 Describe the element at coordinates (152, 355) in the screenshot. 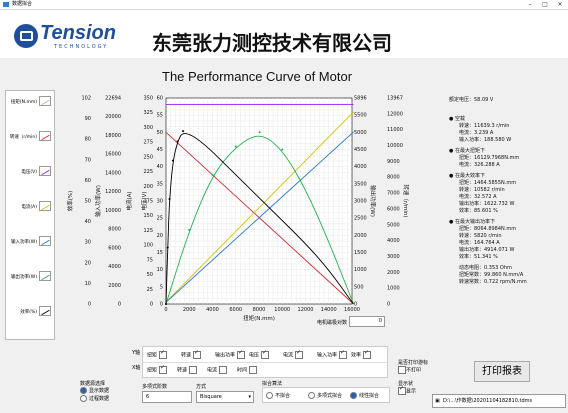

I see `axis-checkbox-label: 扭矩` at that location.